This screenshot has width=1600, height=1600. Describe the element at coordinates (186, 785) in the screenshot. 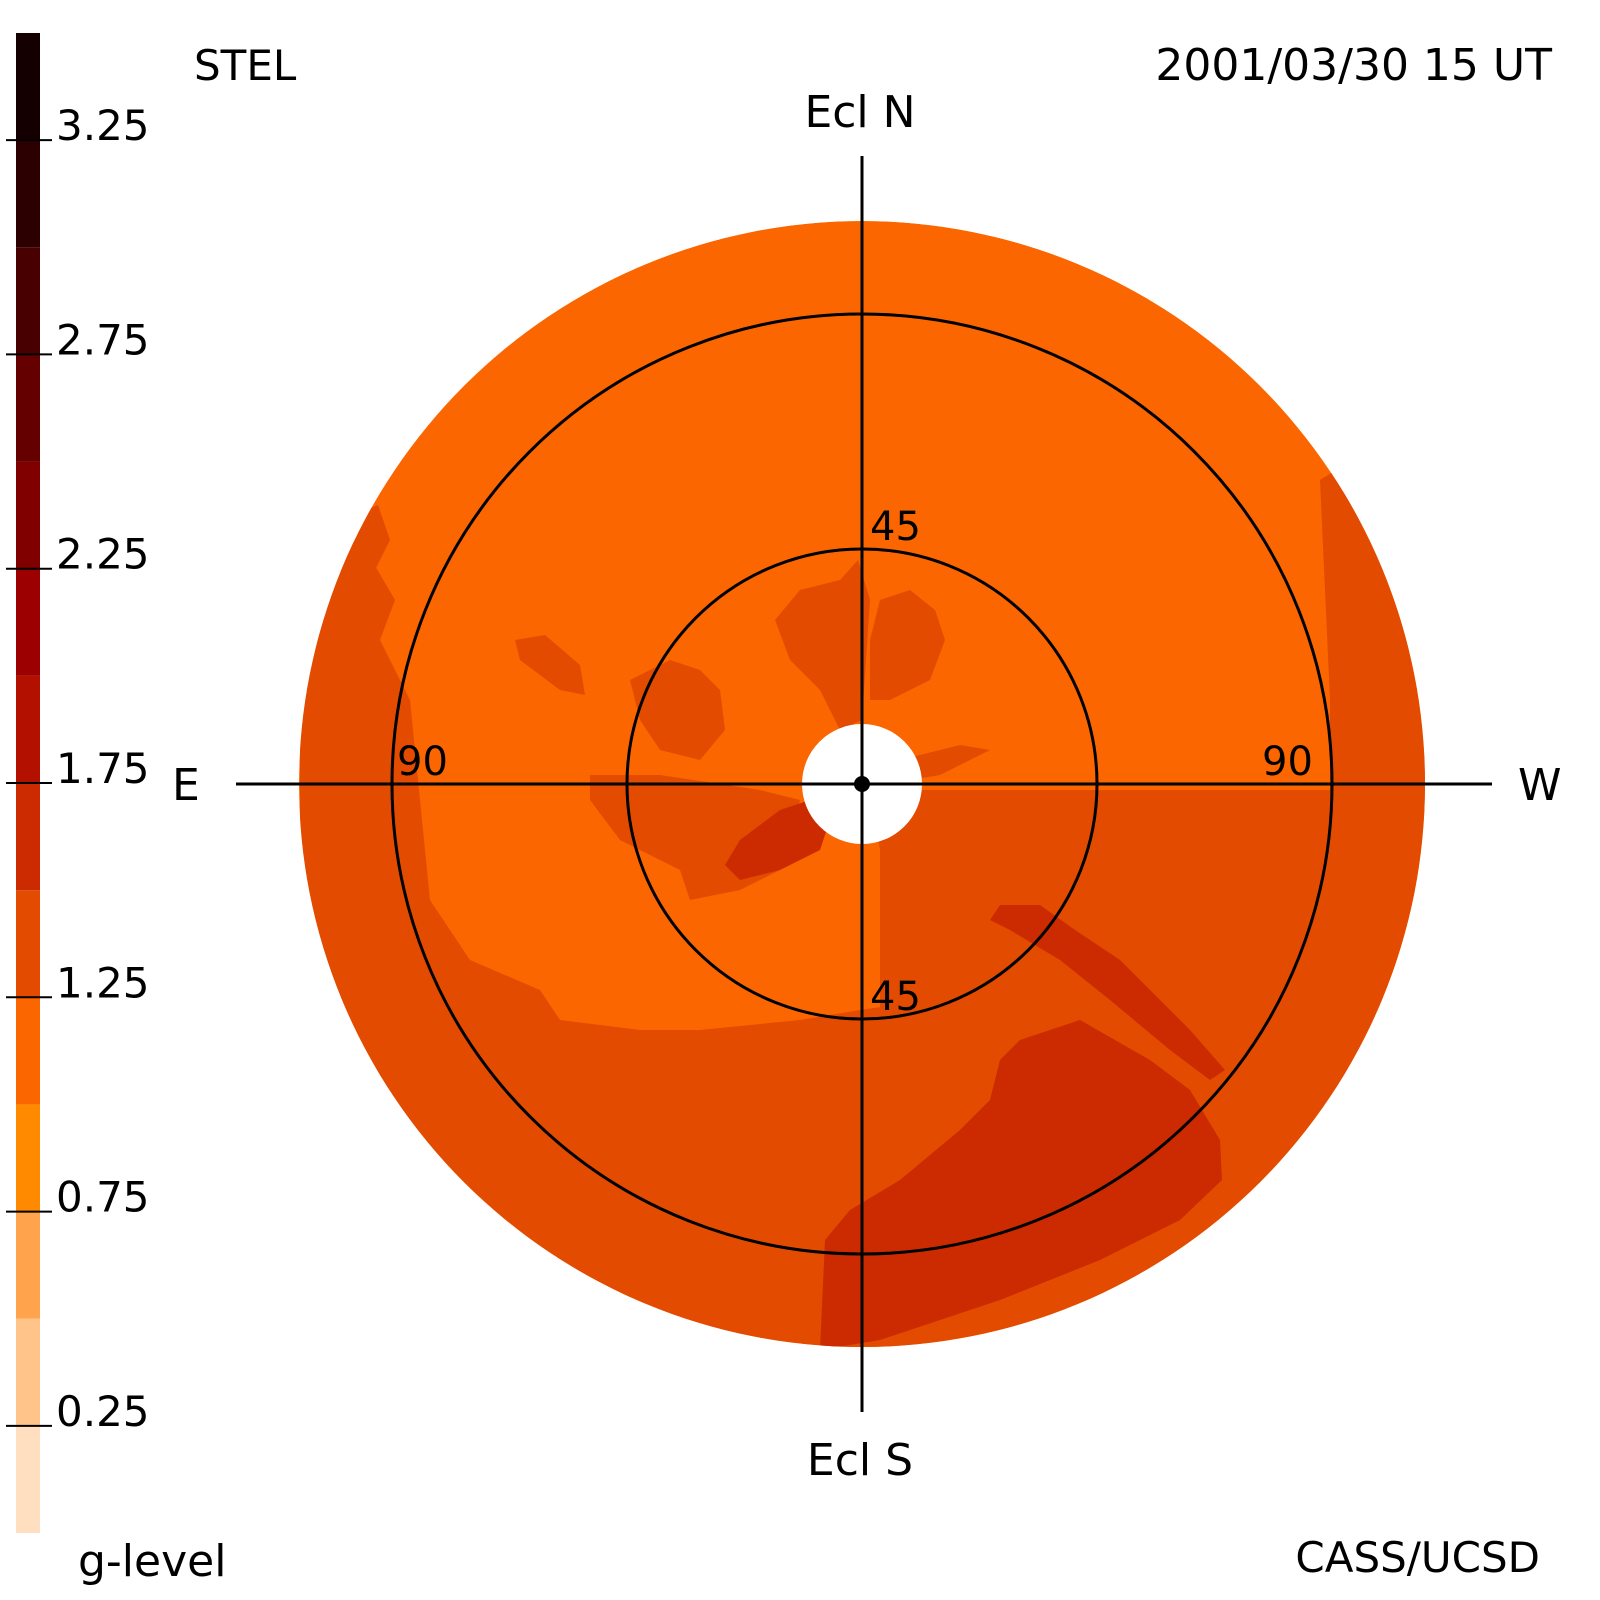

I see `compass-east-label: E` at that location.